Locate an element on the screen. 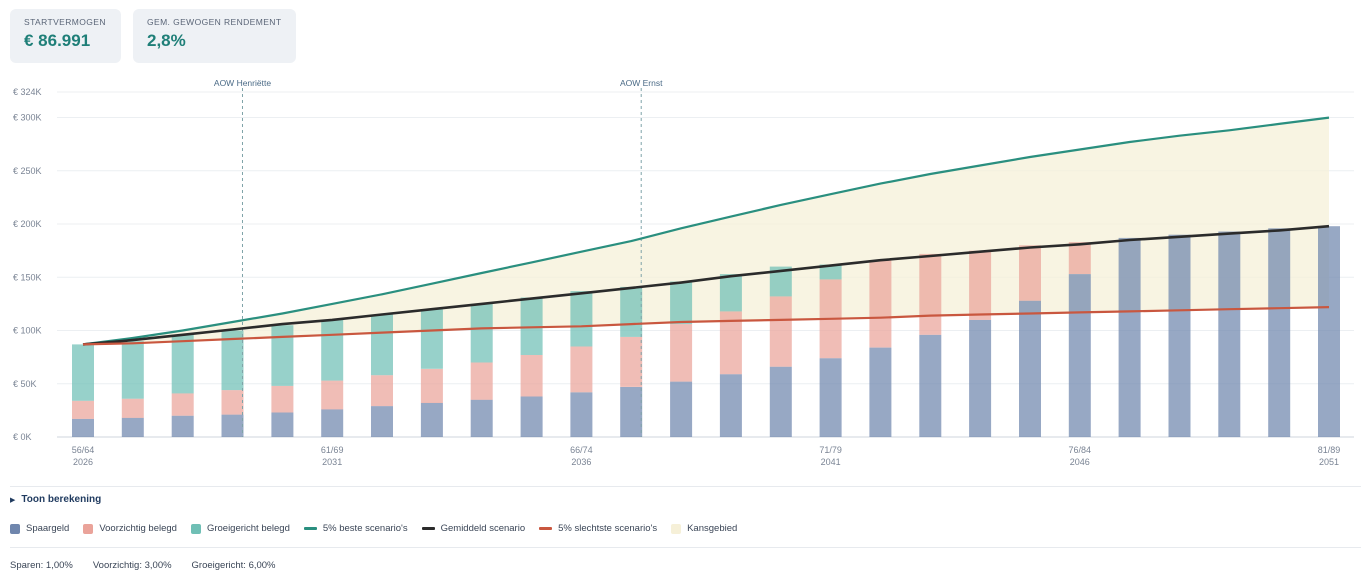 Image resolution: width=1371 pixels, height=581 pixels. x-tick-age: 76/84 is located at coordinates (1080, 450).